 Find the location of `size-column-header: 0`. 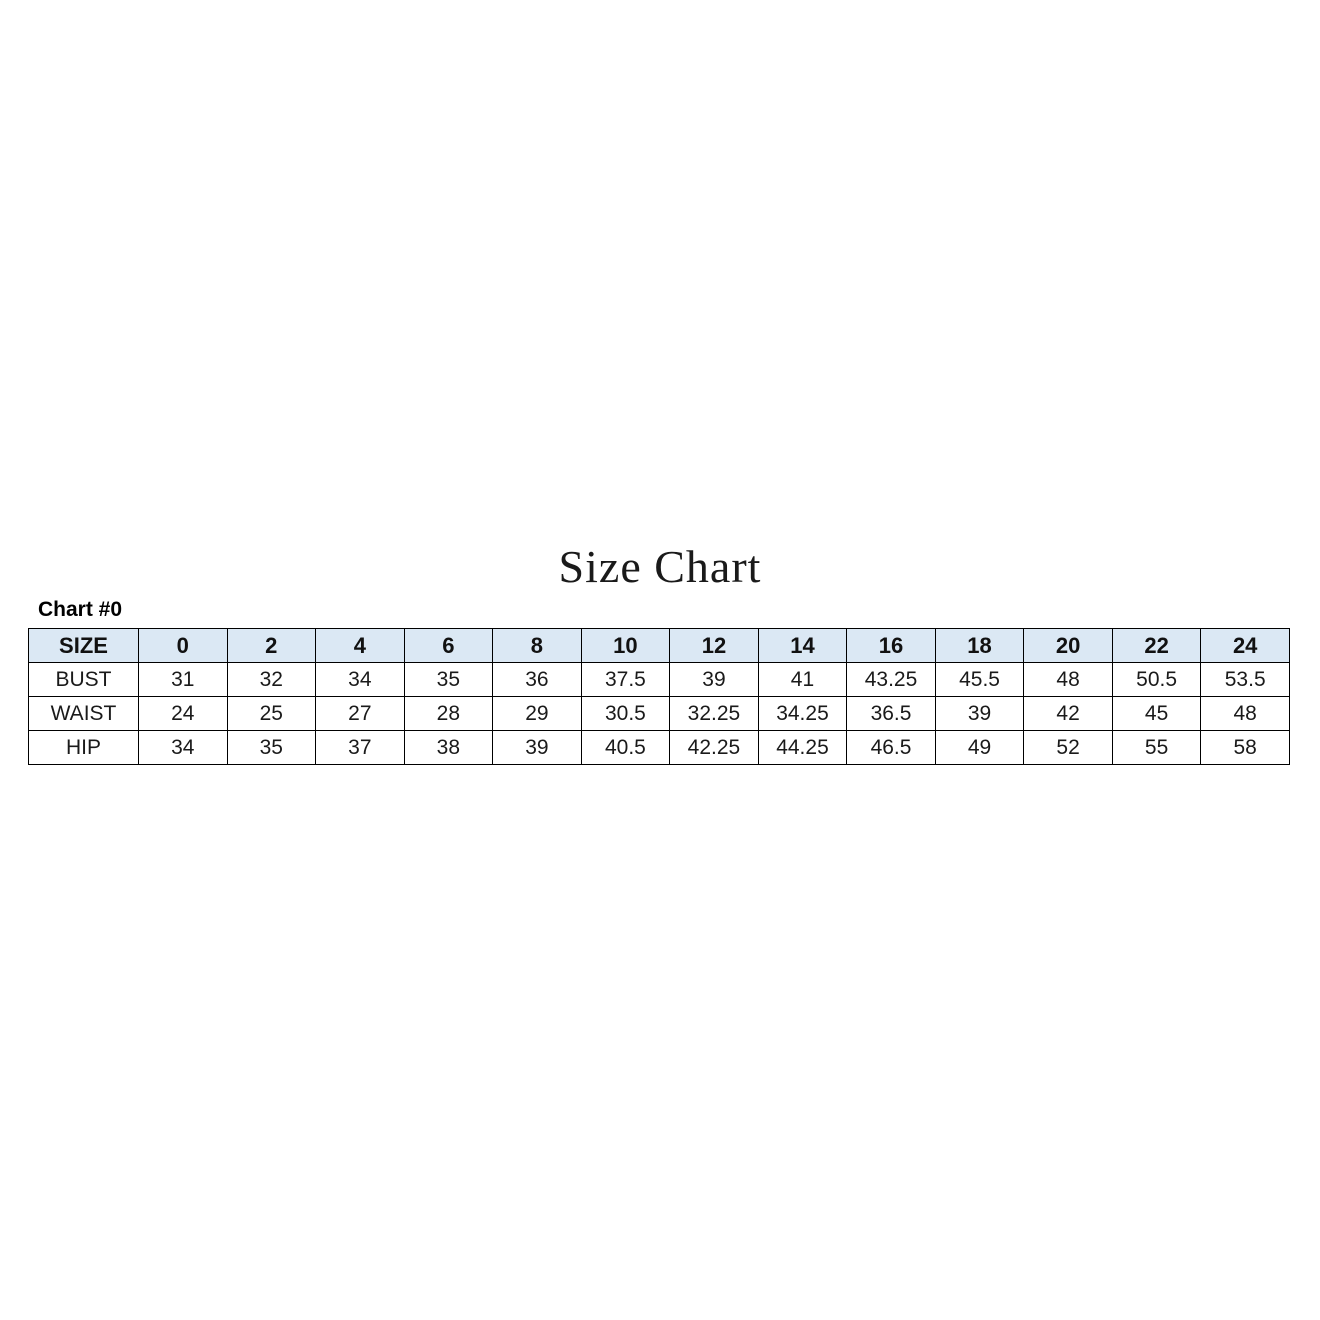

size-column-header: 0 is located at coordinates (183, 645).